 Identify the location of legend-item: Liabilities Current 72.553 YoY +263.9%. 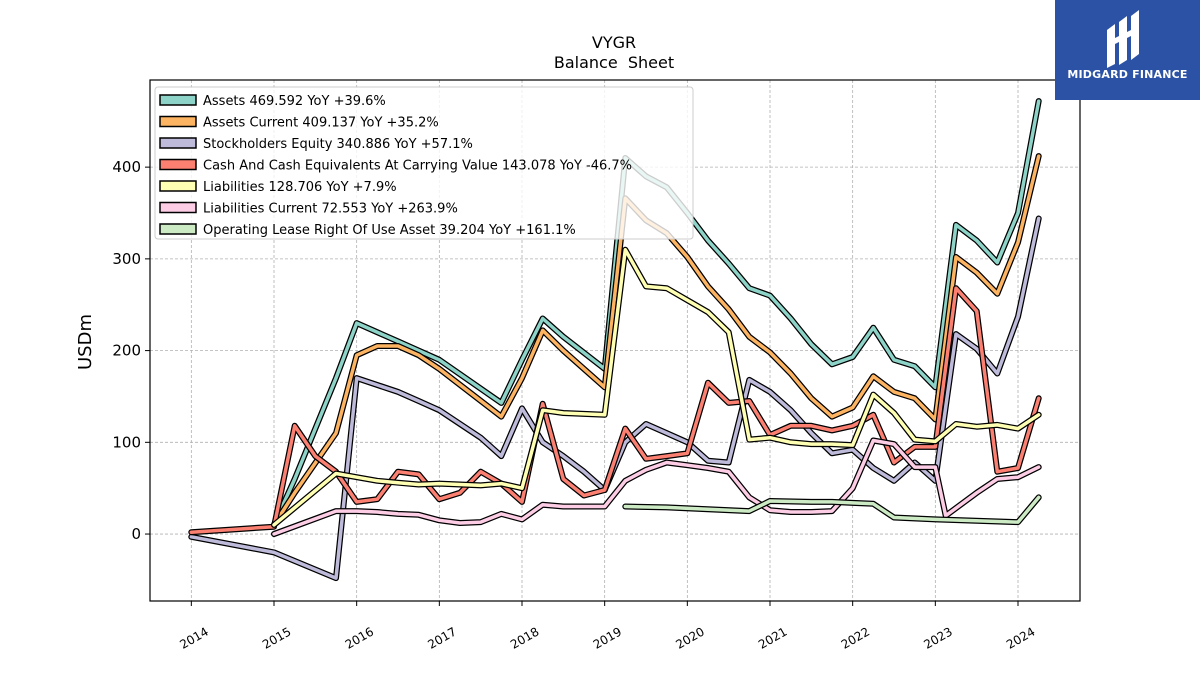
(308, 209).